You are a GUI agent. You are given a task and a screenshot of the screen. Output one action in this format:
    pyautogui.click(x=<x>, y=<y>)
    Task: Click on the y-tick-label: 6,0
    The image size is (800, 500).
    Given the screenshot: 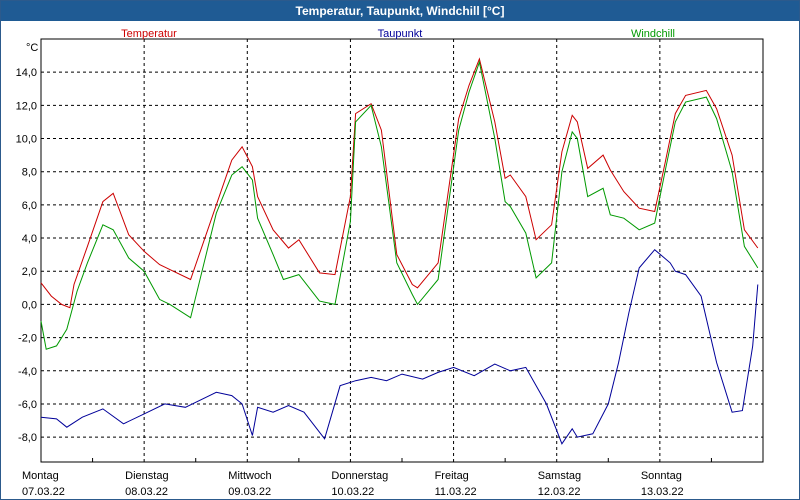 What is the action you would take?
    pyautogui.click(x=29, y=206)
    